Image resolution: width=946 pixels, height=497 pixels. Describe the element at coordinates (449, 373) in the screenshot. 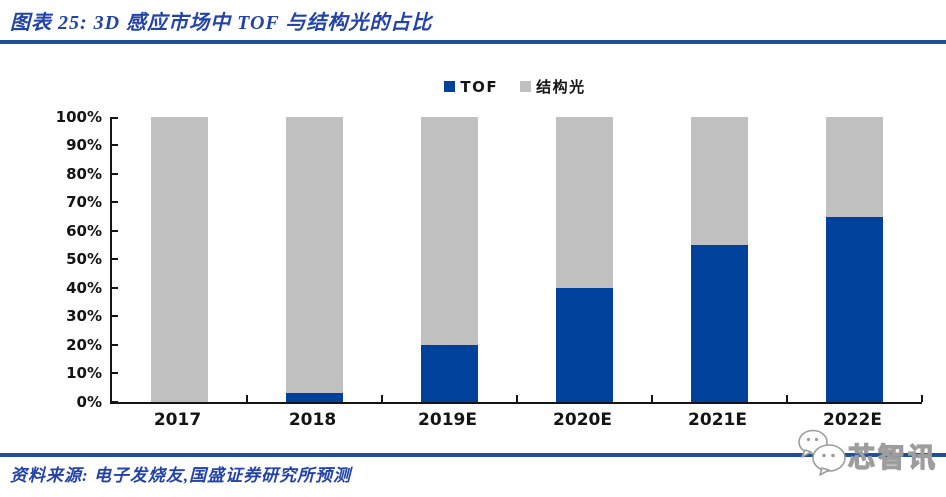

I see `bar-segment-TOF-2019E` at that location.